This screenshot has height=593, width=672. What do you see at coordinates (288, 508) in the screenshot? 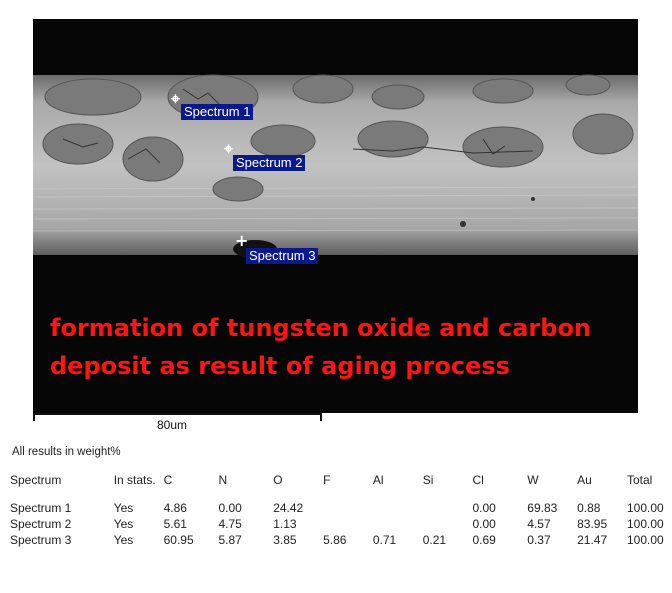
I see `table-cell: 24.42` at bounding box center [288, 508].